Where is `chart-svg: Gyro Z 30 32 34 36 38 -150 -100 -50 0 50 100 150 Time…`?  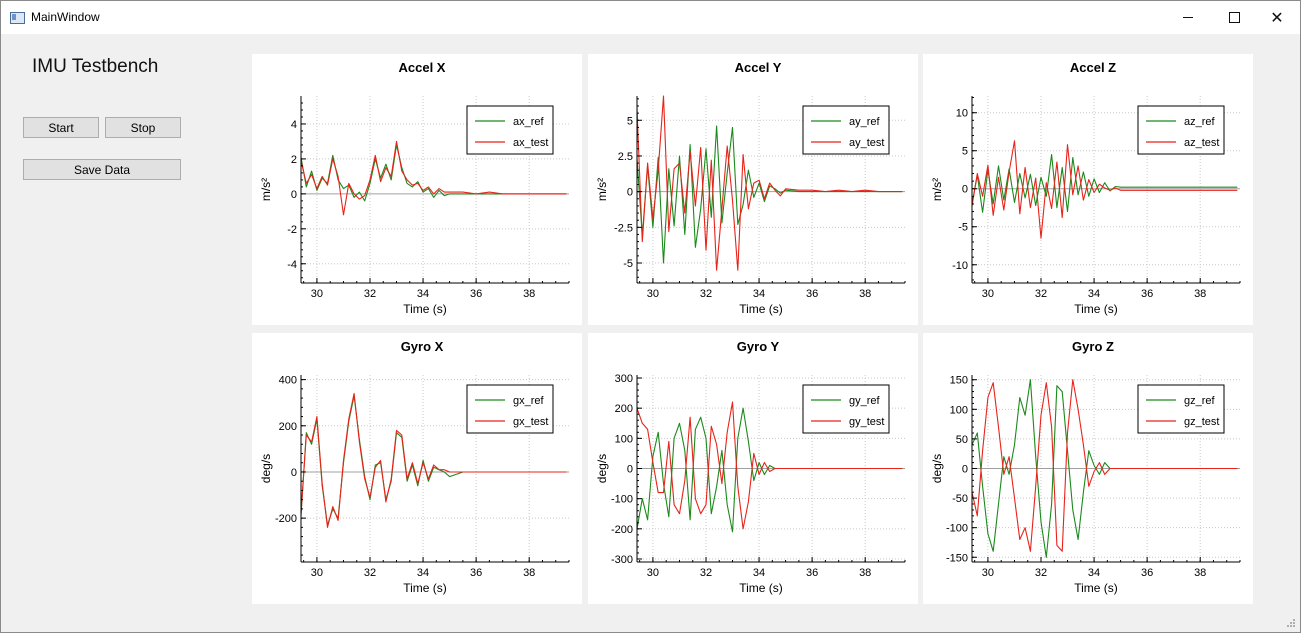
chart-svg: Gyro Z 30 32 34 36 38 -150 -100 -50 0 50 100 150 Time… is located at coordinates (1085, 467).